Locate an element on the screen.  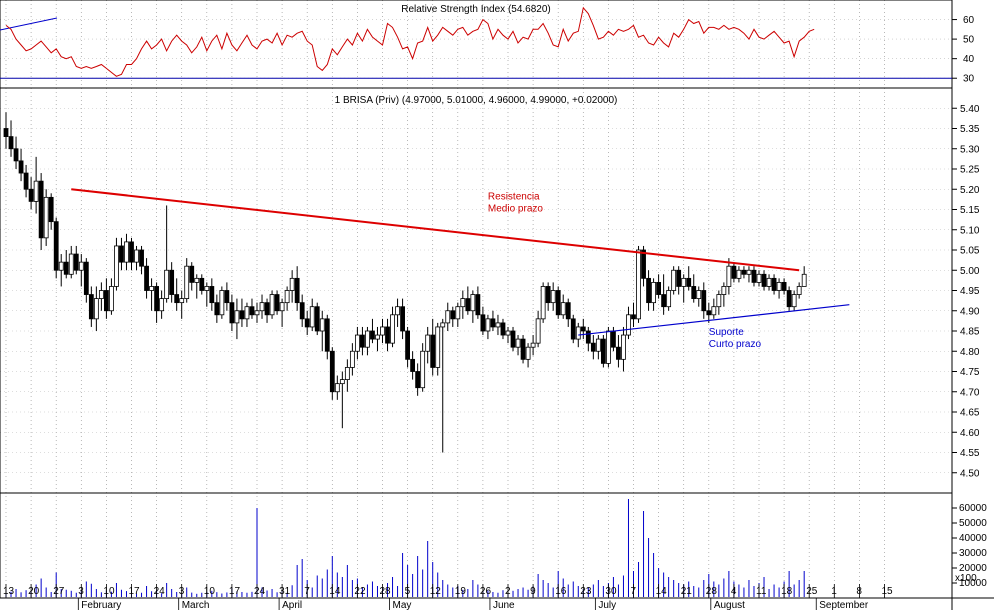
x-tick-label: 24 is located at coordinates (260, 591).